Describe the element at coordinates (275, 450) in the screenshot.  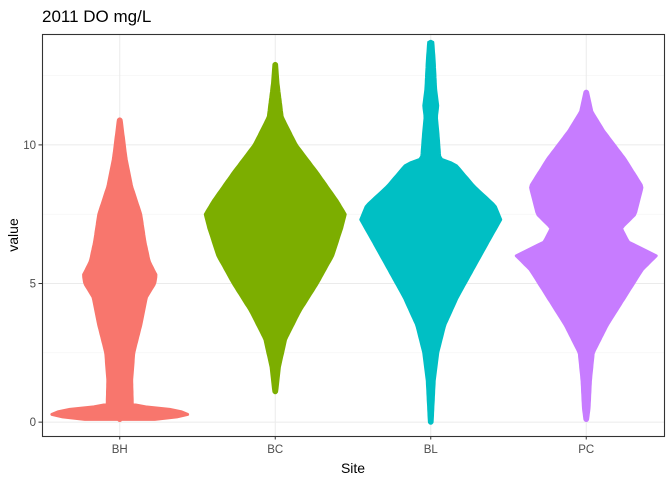
I see `x-tick-label-bc: BC` at that location.